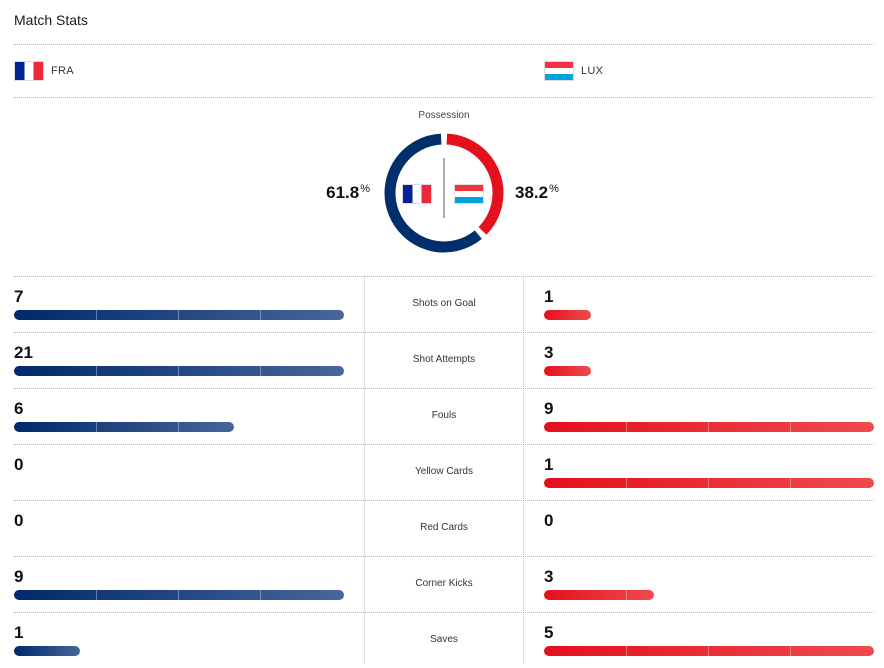 Image resolution: width=884 pixels, height=668 pixels. I want to click on stat-label: Shots on Goal, so click(444, 303).